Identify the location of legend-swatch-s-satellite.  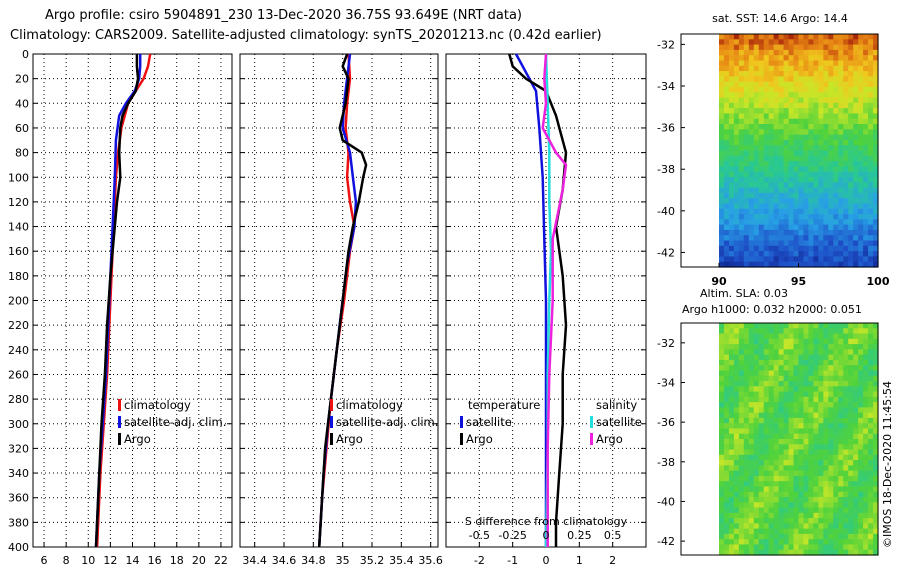
(591, 422).